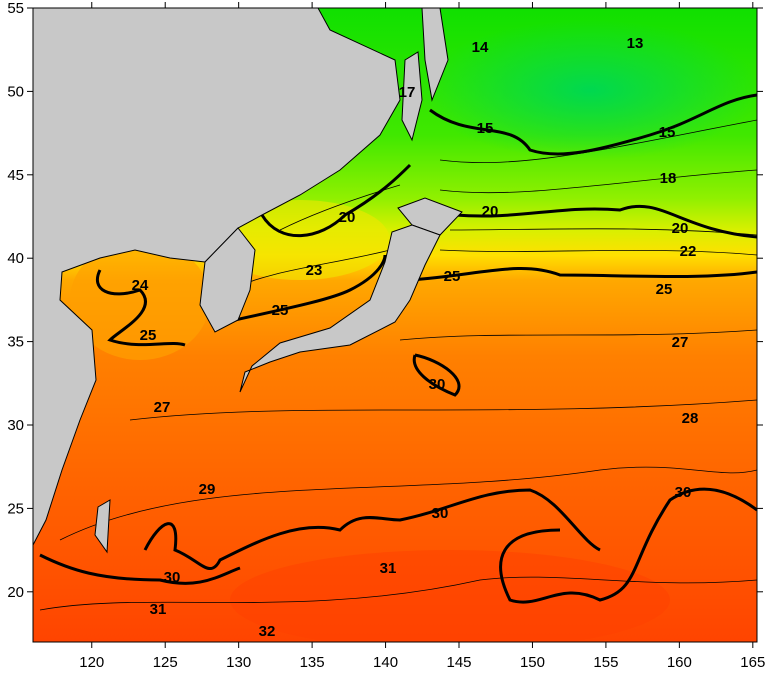 This screenshot has width=772, height=675. I want to click on x-tick-label: 120, so click(91, 662).